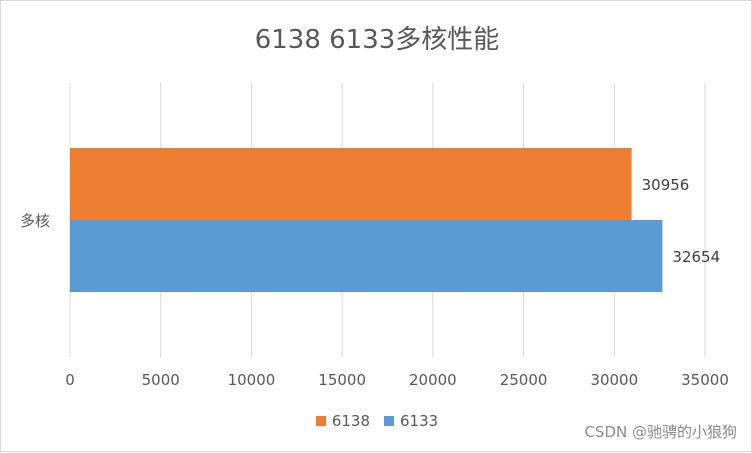 The height and width of the screenshot is (453, 752). I want to click on watermark: CSDN @驰骋的小狼狗, so click(660, 432).